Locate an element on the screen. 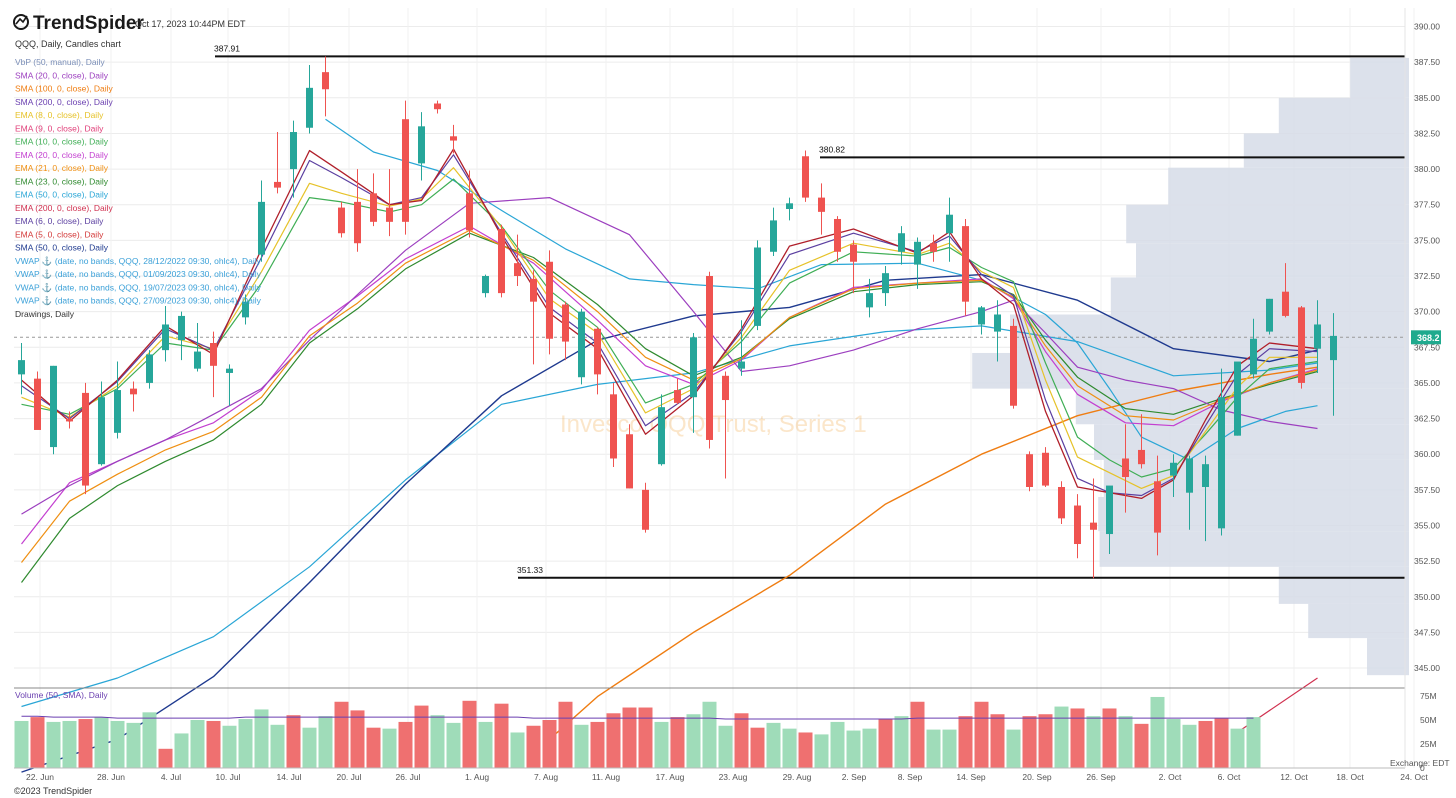 This screenshot has height=798, width=1456. brand-name: TrendSpider is located at coordinates (88, 23).